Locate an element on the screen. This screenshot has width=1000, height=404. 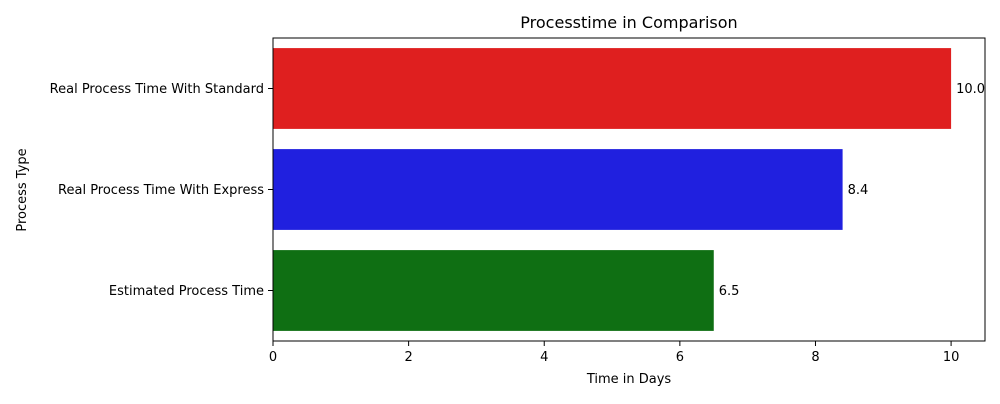
data-label: 6.5 is located at coordinates (729, 291).